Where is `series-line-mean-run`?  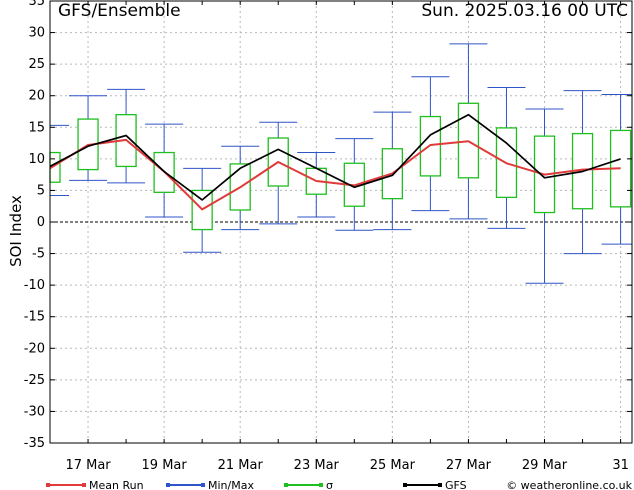
series-line-mean-run is located at coordinates (335, 174).